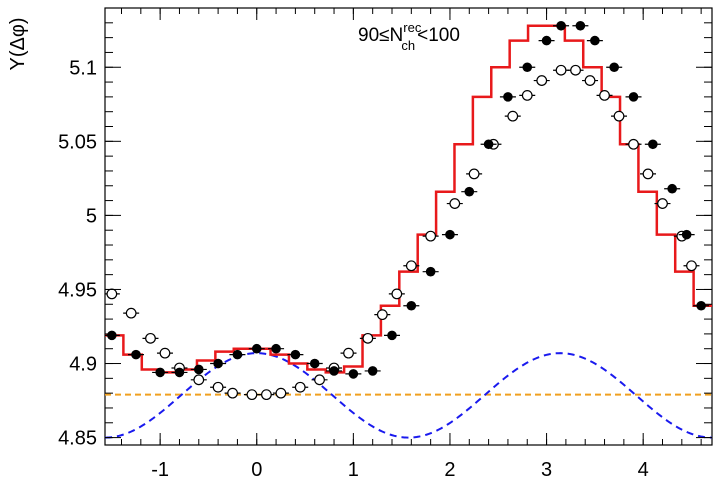 The width and height of the screenshot is (723, 489). Describe the element at coordinates (546, 470) in the screenshot. I see `x-tick-label: 3` at that location.